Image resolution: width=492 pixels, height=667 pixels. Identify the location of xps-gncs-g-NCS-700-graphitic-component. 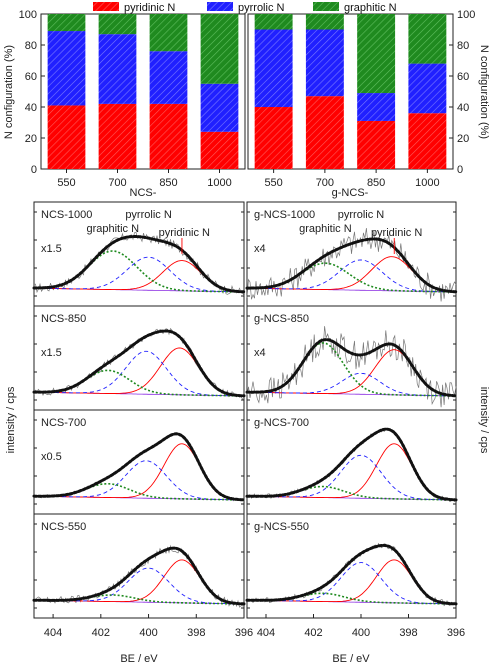
(351, 493).